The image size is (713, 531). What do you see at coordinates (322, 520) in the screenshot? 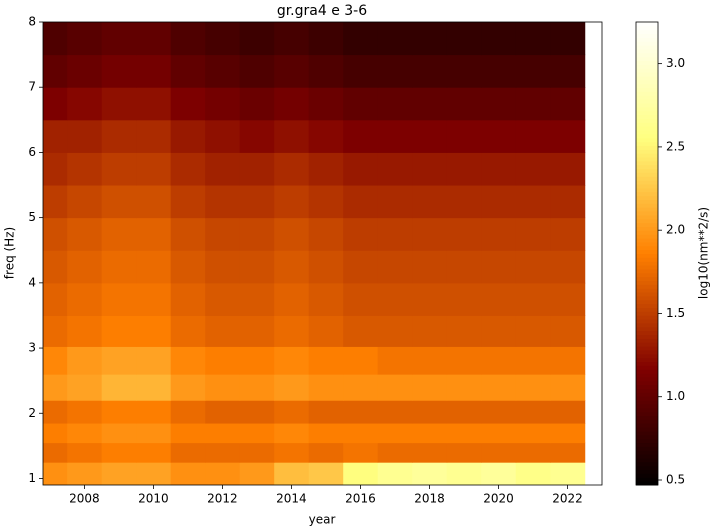
I see `x-axis-label: year` at bounding box center [322, 520].